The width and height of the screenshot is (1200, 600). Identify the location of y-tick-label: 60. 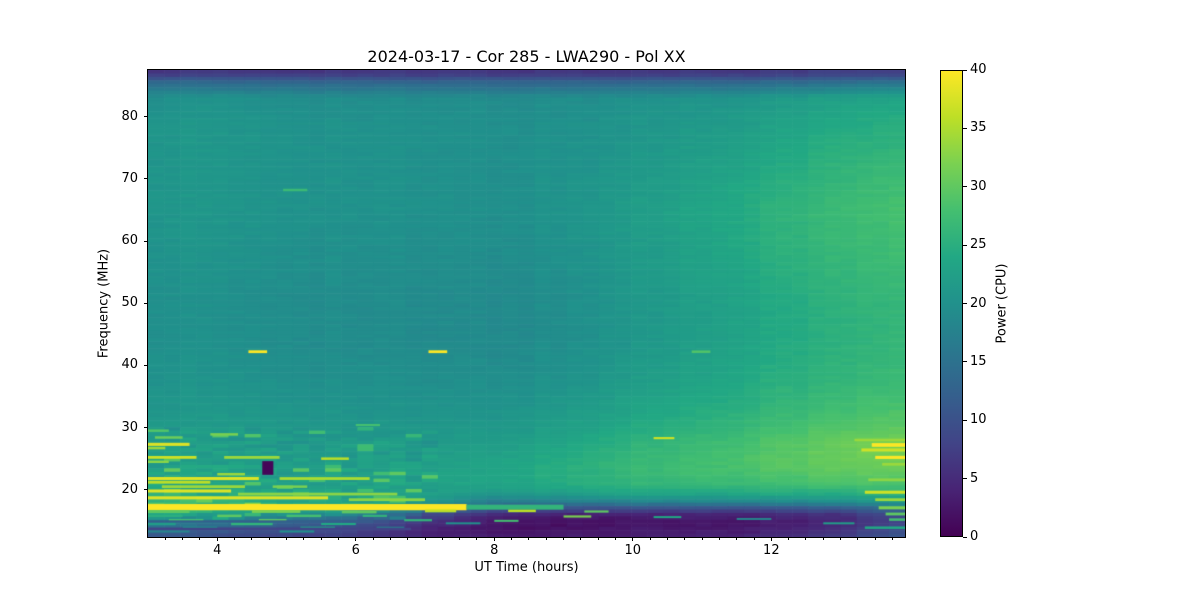
(129, 240).